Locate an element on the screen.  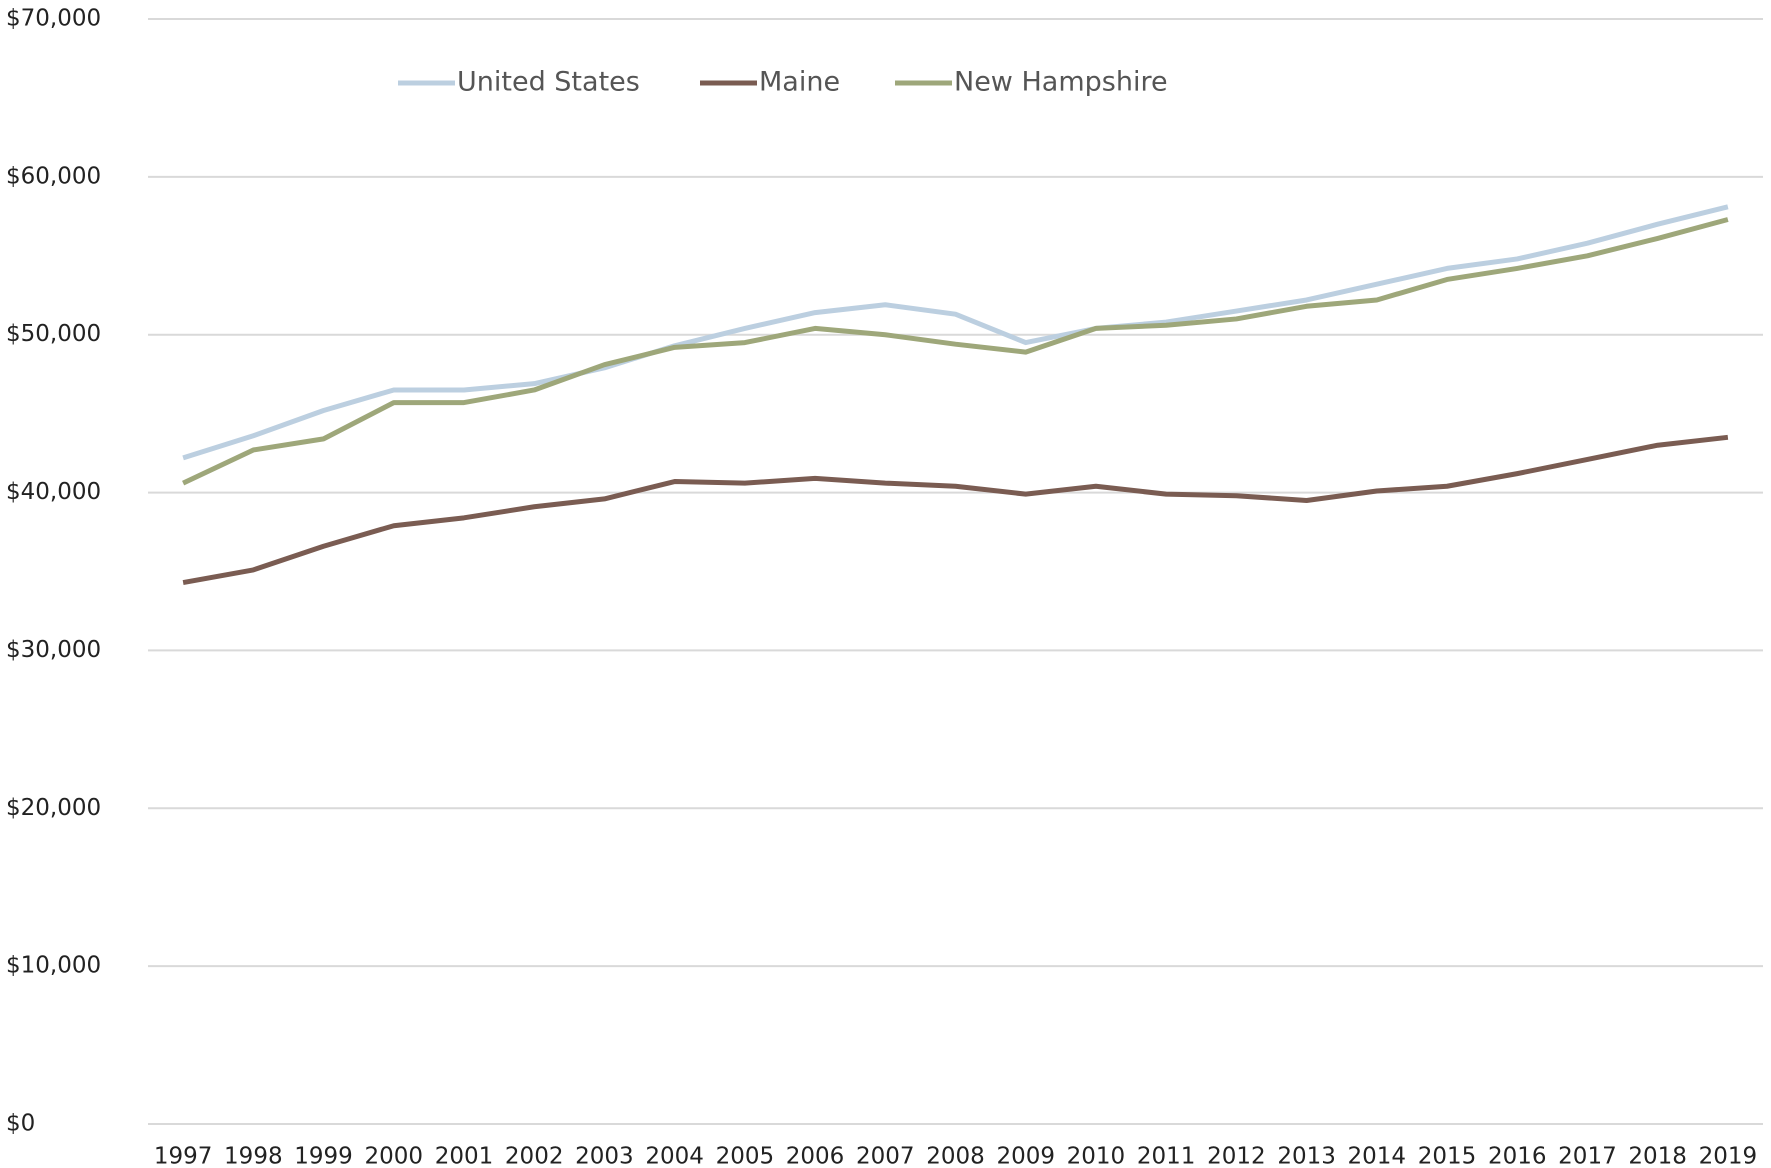
y-tick-label: $0 is located at coordinates (20, 1124).